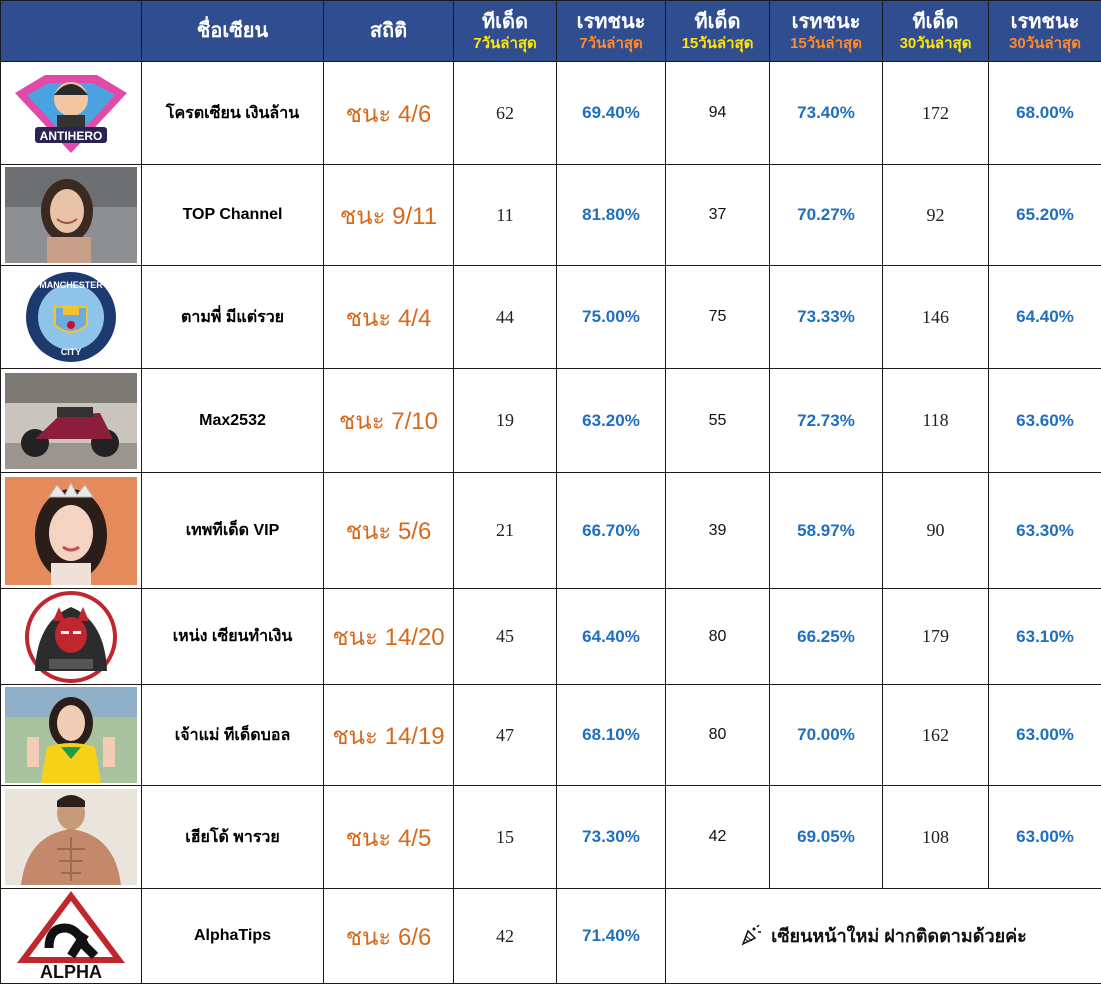 The height and width of the screenshot is (985, 1101). What do you see at coordinates (899, 936) in the screenshot?
I see `notice-text: เซียนหน้าใหม่ ฝากติดตามด้วยค่ะ` at bounding box center [899, 936].